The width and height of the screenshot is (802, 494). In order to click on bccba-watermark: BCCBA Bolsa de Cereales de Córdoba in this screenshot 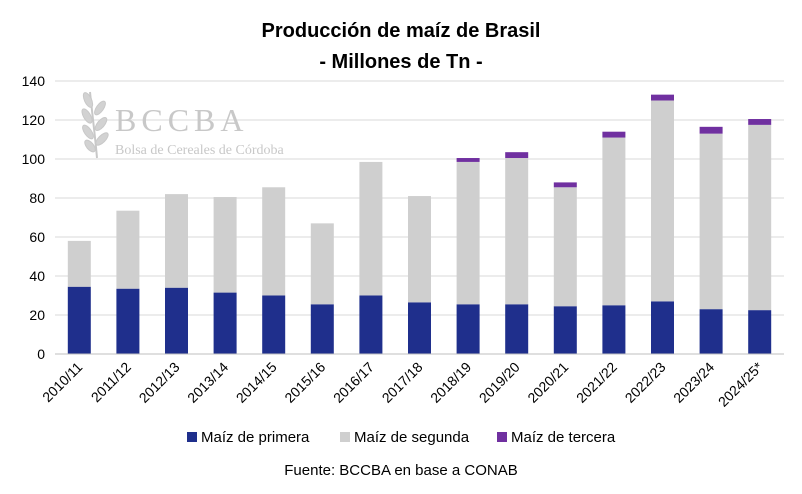, I will do `click(183, 125)`.